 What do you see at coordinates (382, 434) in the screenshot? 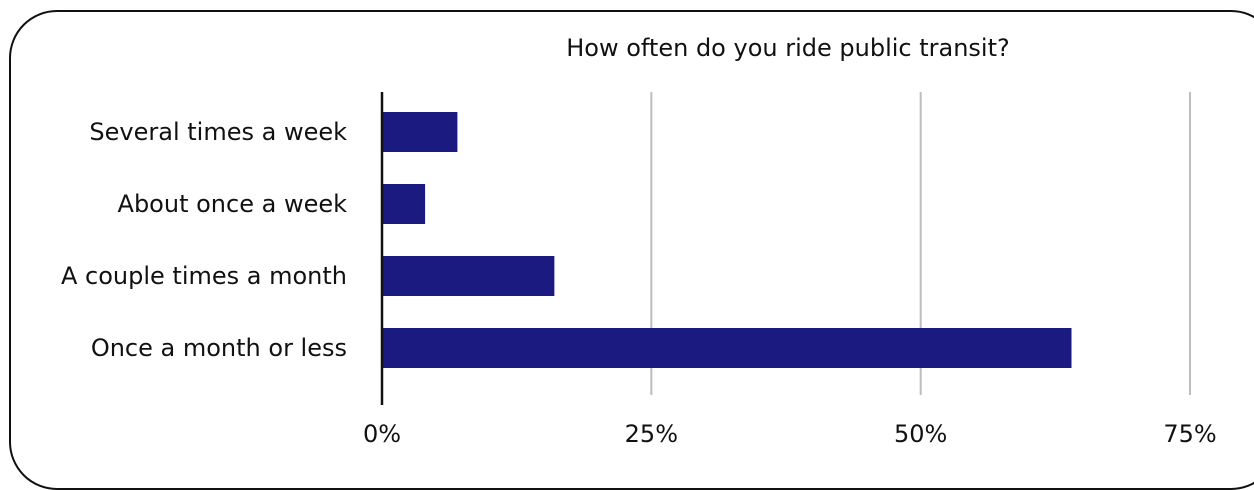
I see `x-tick-label: 0%` at bounding box center [382, 434].